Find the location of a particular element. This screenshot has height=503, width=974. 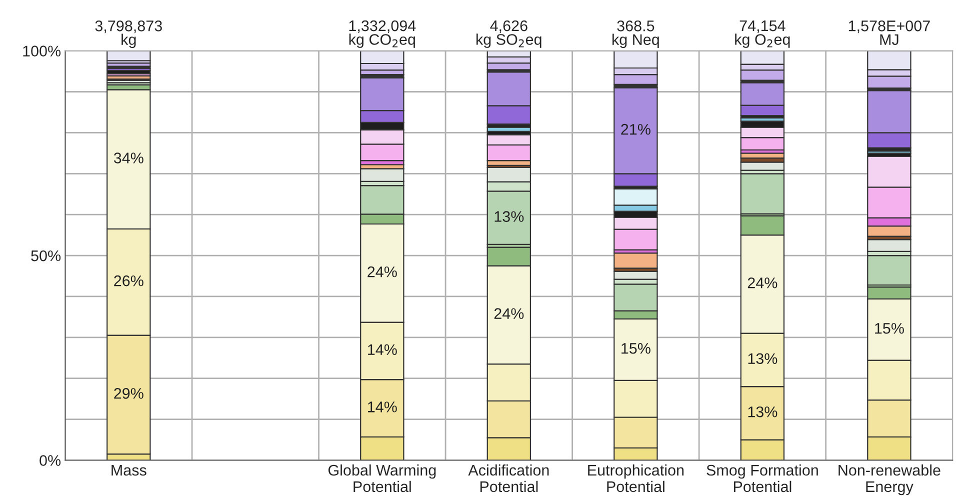

annotation: 368.5 kg Neq is located at coordinates (635, 34).